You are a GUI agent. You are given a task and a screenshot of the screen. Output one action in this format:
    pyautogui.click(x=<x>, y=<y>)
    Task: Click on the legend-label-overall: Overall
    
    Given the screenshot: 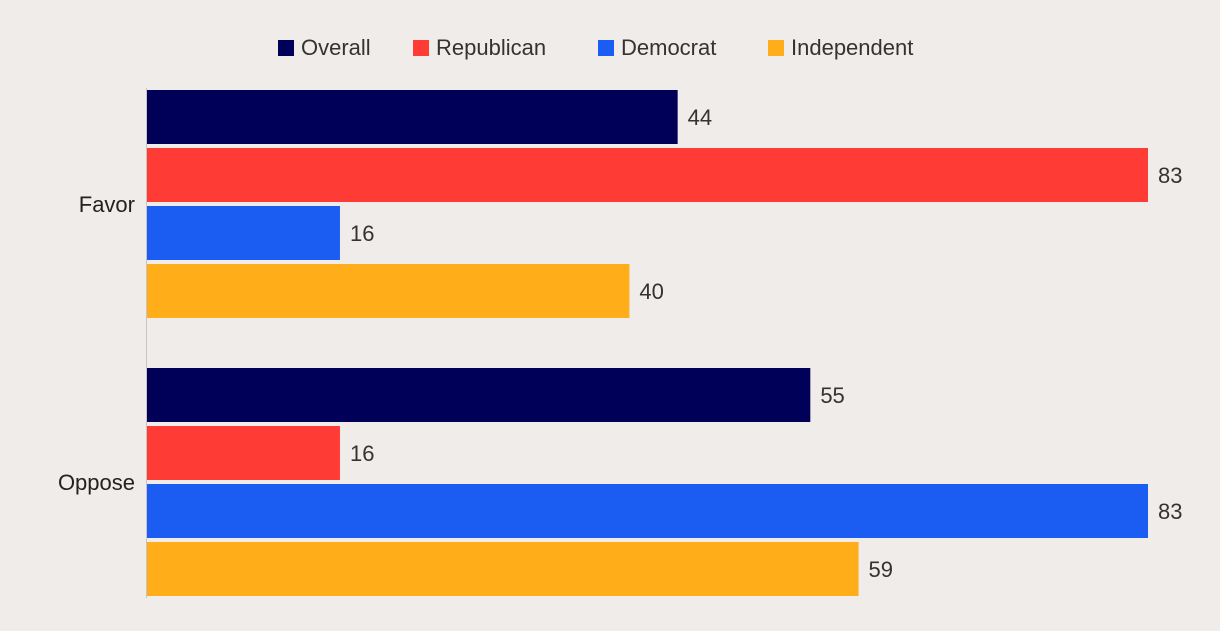 What is the action you would take?
    pyautogui.click(x=336, y=47)
    